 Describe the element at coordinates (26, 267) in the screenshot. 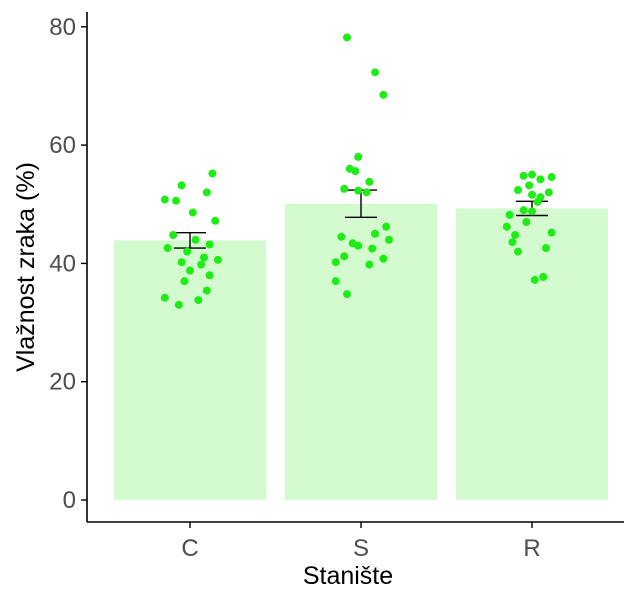

I see `y-axis-title: Vlažnost zraka (%)` at that location.